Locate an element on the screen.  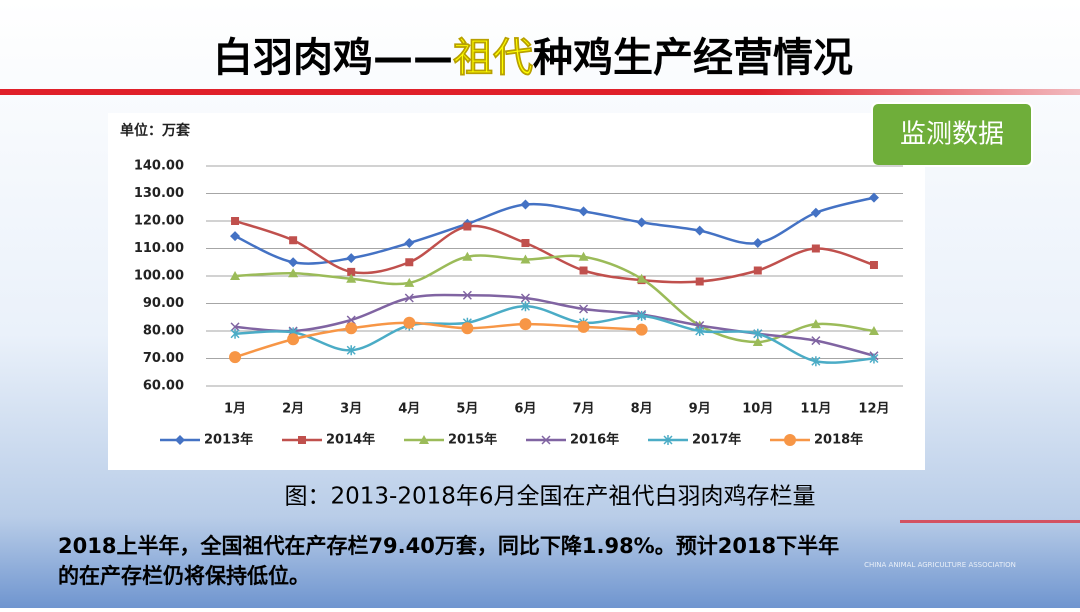
title-part: 种鸡生产经营情况 is located at coordinates (693, 58).